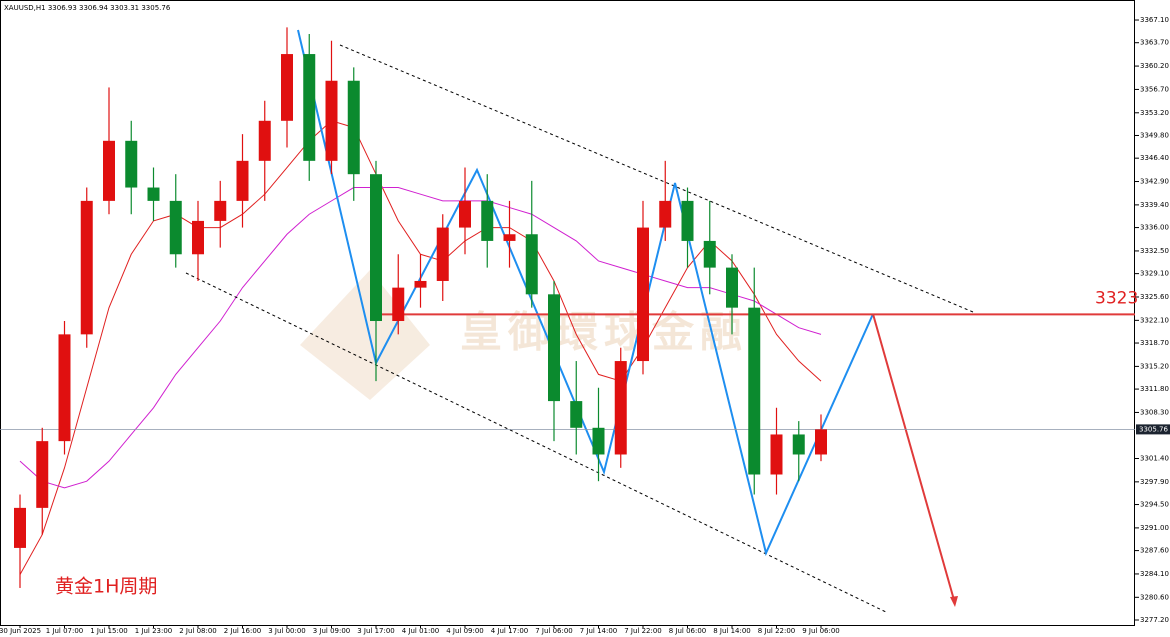 The height and width of the screenshot is (637, 1170). Describe the element at coordinates (1154, 43) in the screenshot. I see `y-tick-label: 3363.70` at that location.